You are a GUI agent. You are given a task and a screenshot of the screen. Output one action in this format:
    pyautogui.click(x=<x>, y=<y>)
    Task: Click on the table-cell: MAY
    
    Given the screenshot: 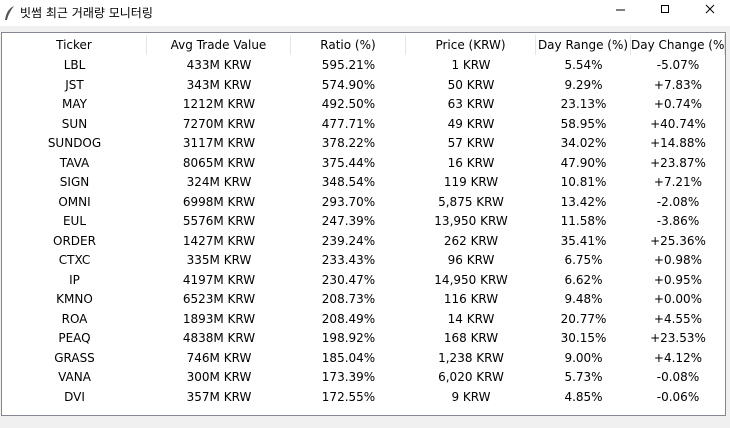 What is the action you would take?
    pyautogui.click(x=74, y=104)
    